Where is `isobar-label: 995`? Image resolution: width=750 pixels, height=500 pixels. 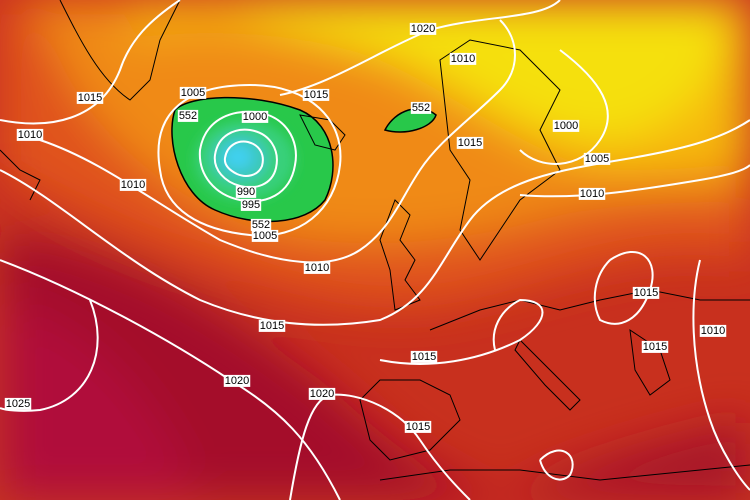 isobar-label: 995 is located at coordinates (251, 205).